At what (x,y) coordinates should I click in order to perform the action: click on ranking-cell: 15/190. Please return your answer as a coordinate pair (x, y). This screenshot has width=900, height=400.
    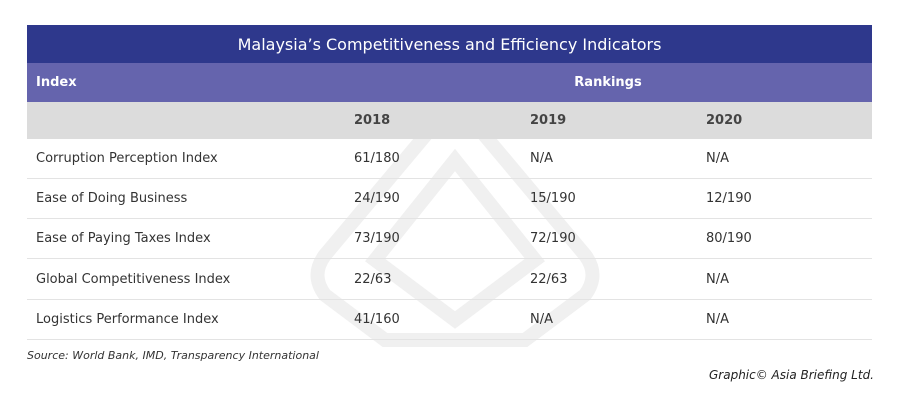
    Looking at the image, I should click on (553, 199).